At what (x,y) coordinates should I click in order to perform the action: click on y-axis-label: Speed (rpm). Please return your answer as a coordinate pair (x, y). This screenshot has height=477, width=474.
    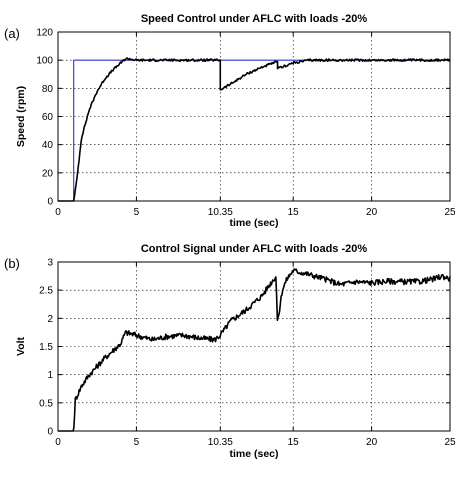
    Looking at the image, I should click on (21, 116).